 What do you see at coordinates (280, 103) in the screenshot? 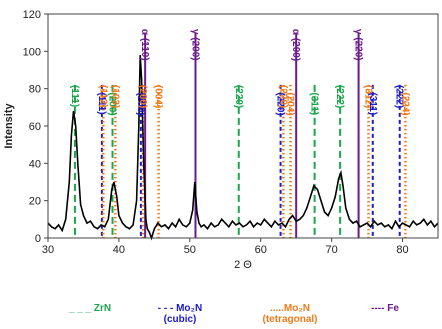
I see `ref-label-mo2n_cubic-11: (220)` at bounding box center [280, 103].